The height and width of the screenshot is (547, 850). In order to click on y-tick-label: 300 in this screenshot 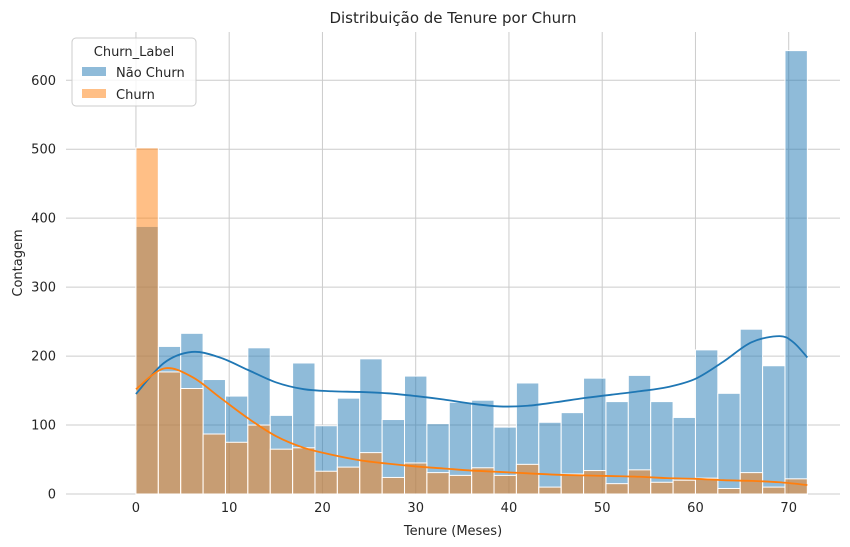, I will do `click(43, 288)`.